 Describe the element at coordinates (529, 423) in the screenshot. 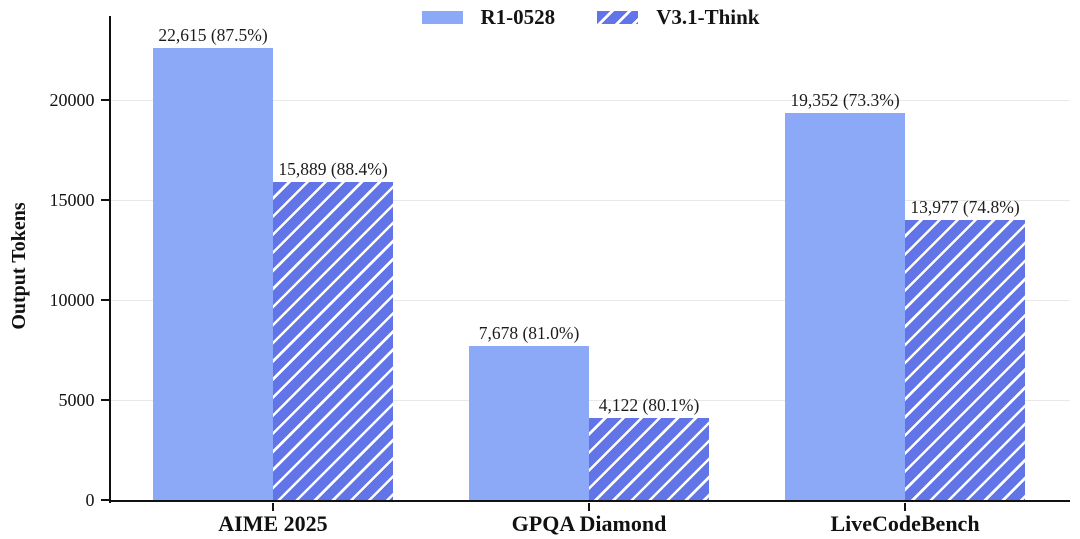

I see `bar-R1-0528-GPQA Diamond` at that location.